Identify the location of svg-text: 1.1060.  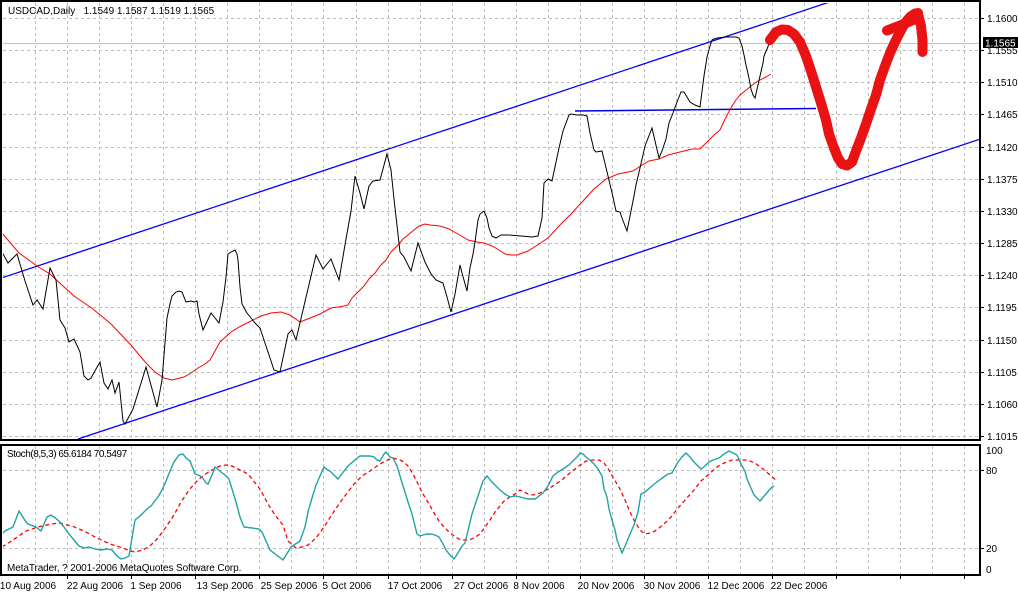
(1002, 405).